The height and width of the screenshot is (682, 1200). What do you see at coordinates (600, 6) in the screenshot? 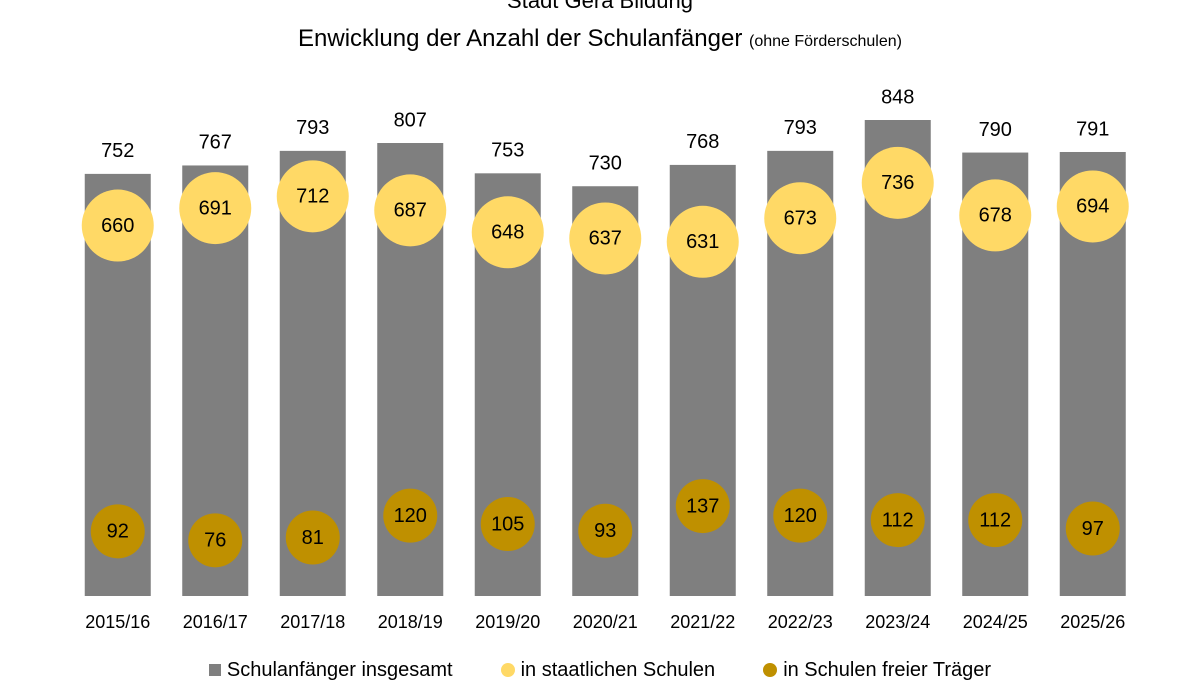
I see `chart-title: Stadt Gera Bildung` at bounding box center [600, 6].